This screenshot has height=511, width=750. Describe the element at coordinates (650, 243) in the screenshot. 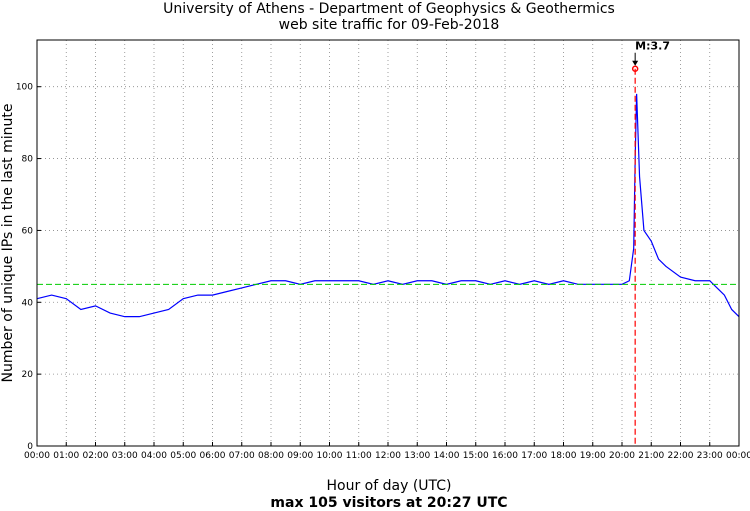

I see `annotation-layer: M:3.7` at that location.